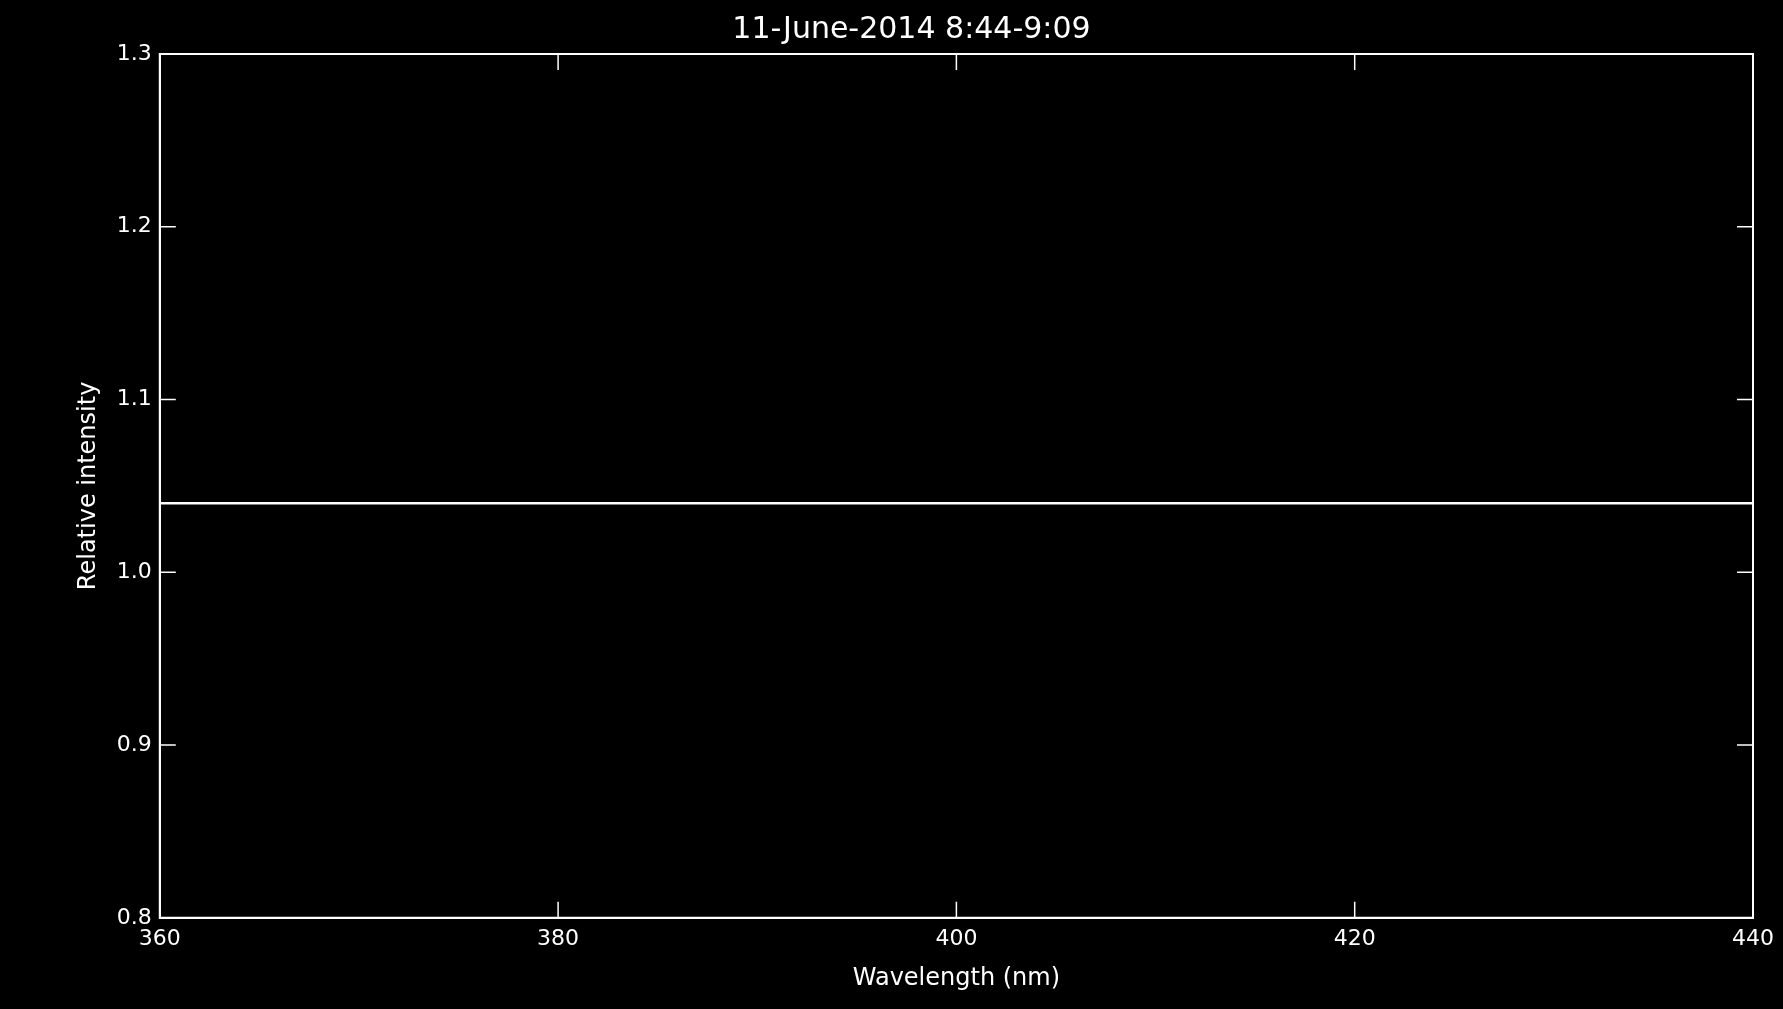 The width and height of the screenshot is (1783, 1009). What do you see at coordinates (86, 486) in the screenshot?
I see `y-axis-title: Relative intensity` at bounding box center [86, 486].